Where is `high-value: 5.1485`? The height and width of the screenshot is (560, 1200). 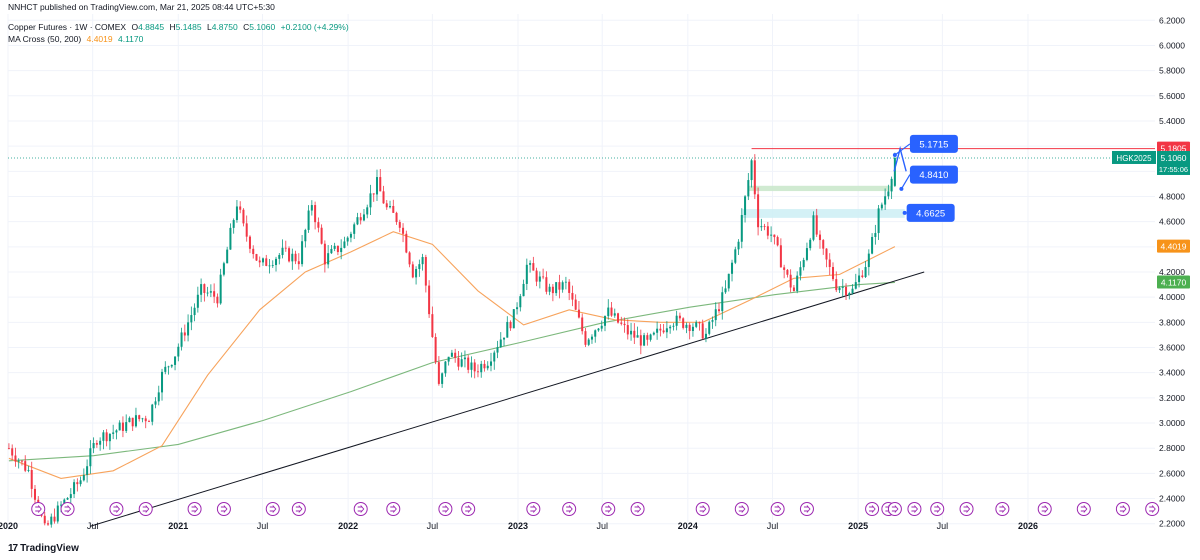
high-value: 5.1485 is located at coordinates (188, 27).